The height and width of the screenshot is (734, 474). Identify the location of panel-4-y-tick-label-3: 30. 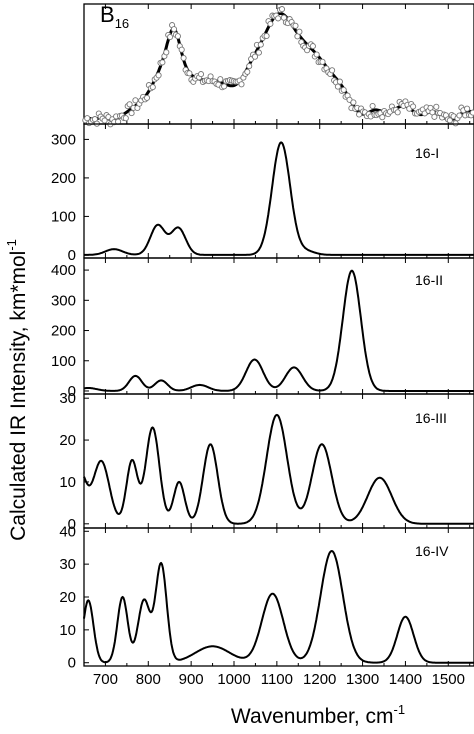
(67, 564).